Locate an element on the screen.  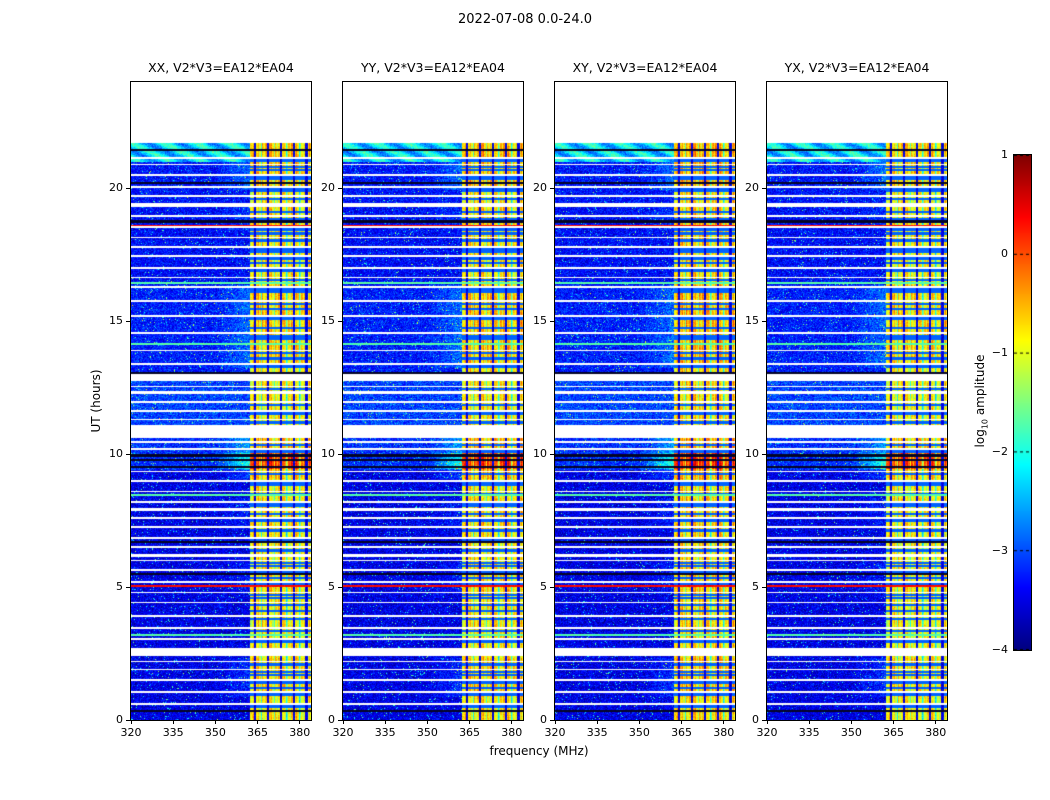
figure-title: 2022-07-08 0.0-24.0 is located at coordinates (525, 19).